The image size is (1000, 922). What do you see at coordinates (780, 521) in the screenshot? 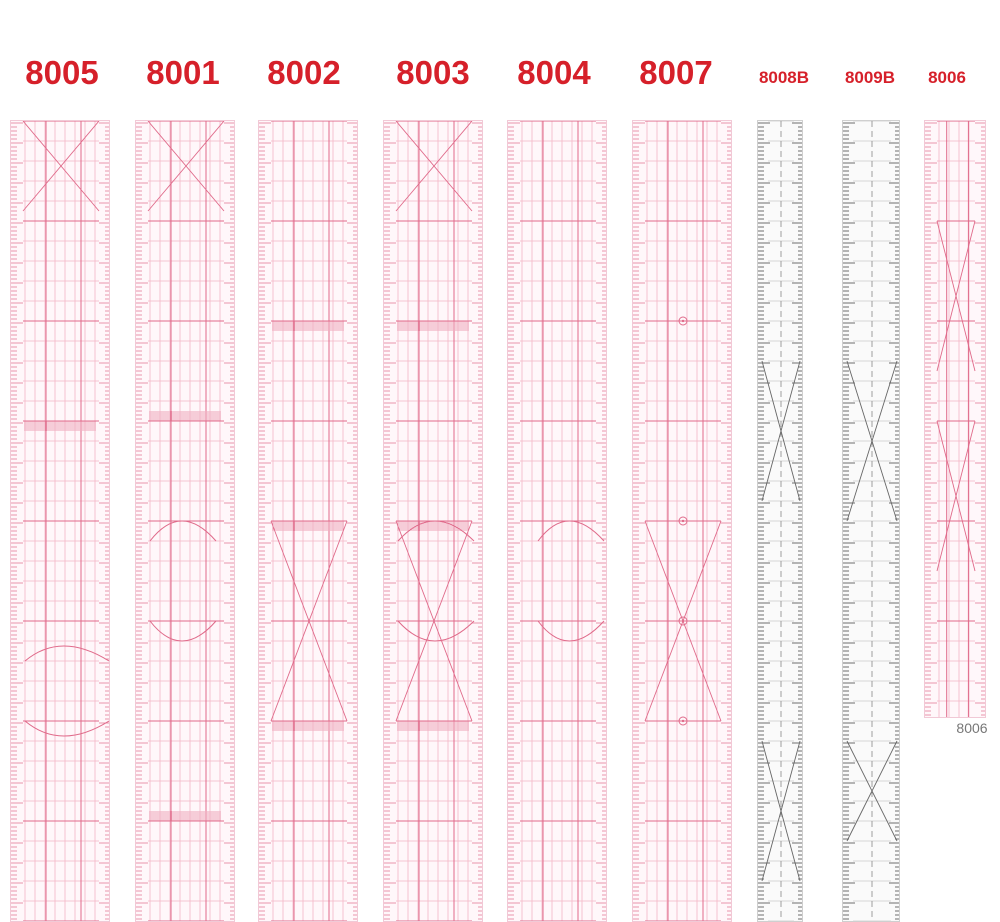
I see `ruler-8008b` at bounding box center [780, 521].